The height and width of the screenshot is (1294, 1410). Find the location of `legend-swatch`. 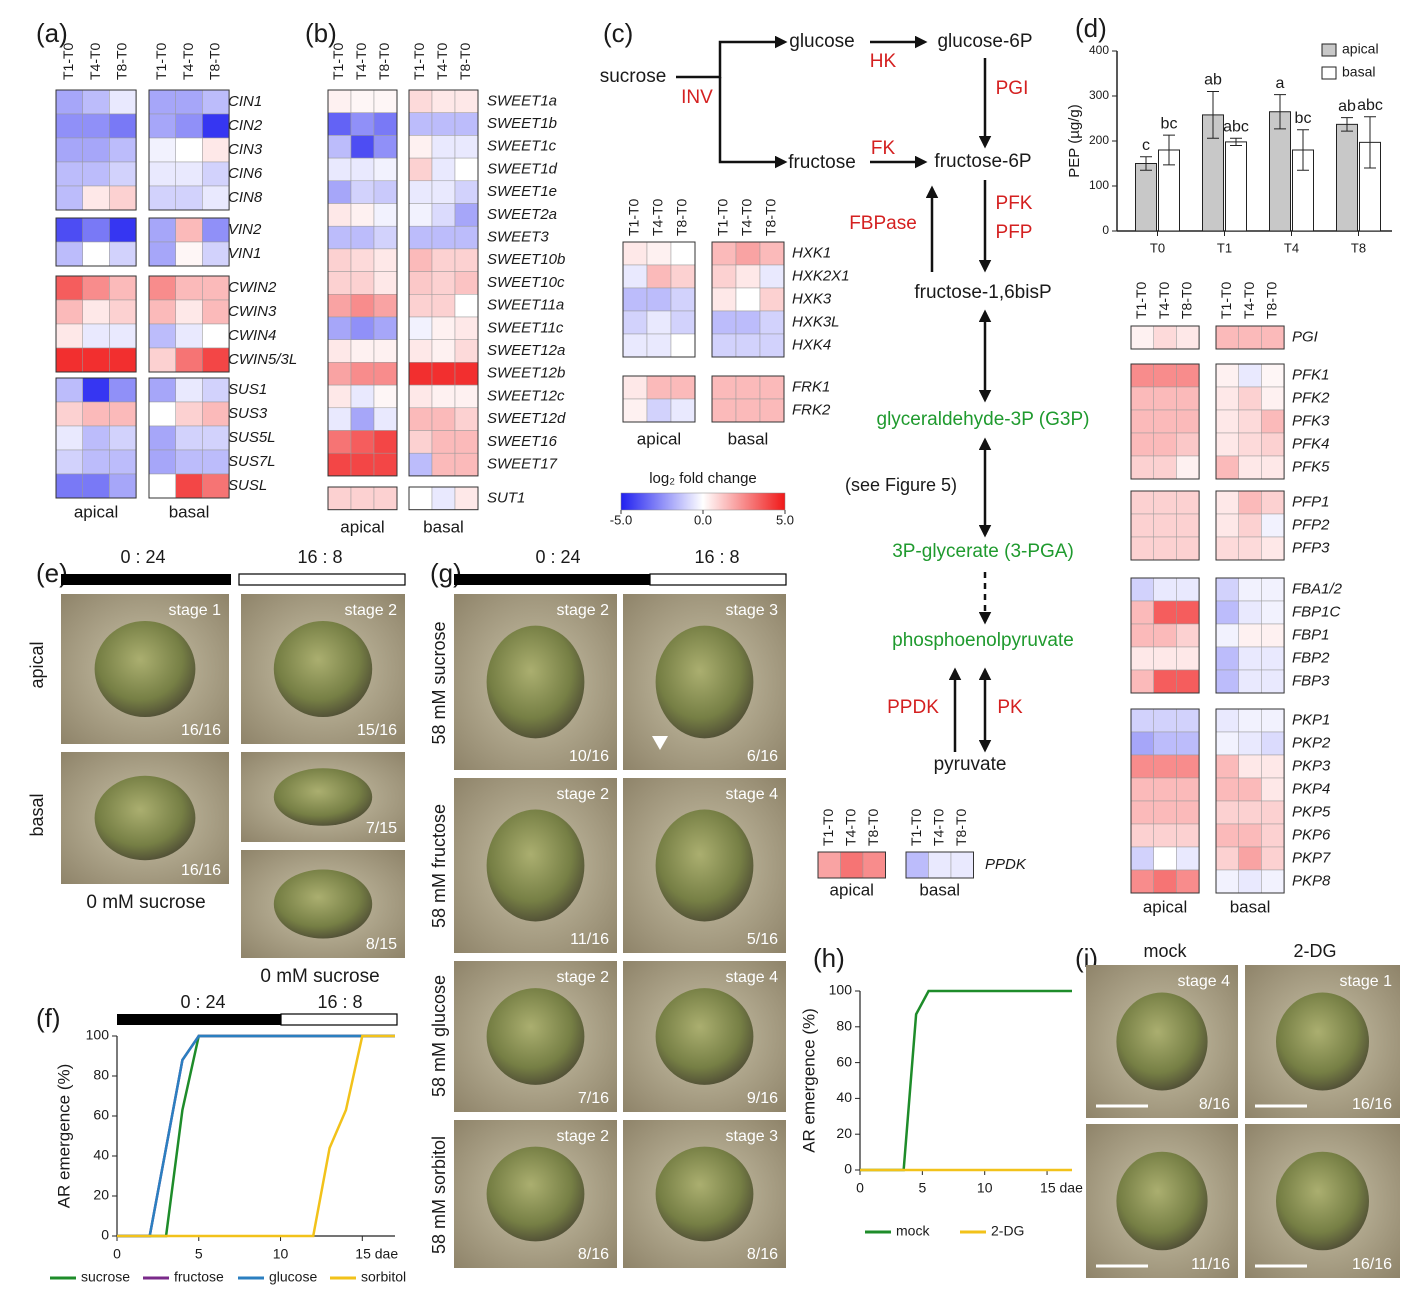

legend-swatch is located at coordinates (1329, 73).